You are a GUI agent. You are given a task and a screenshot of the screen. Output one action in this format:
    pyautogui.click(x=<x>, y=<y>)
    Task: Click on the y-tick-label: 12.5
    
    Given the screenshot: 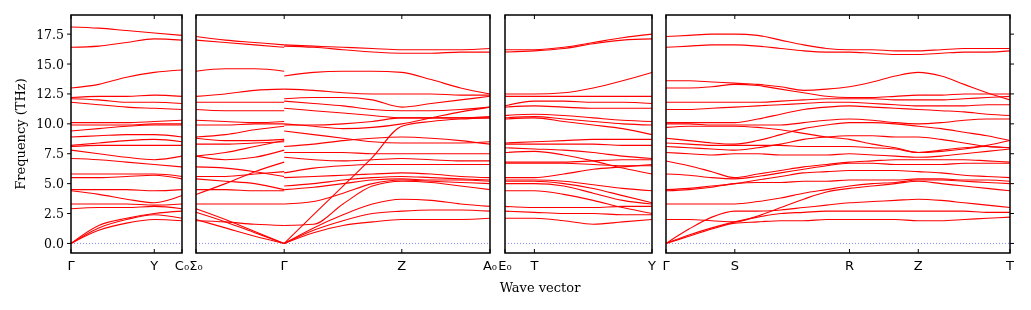 What is the action you would take?
    pyautogui.click(x=50, y=94)
    